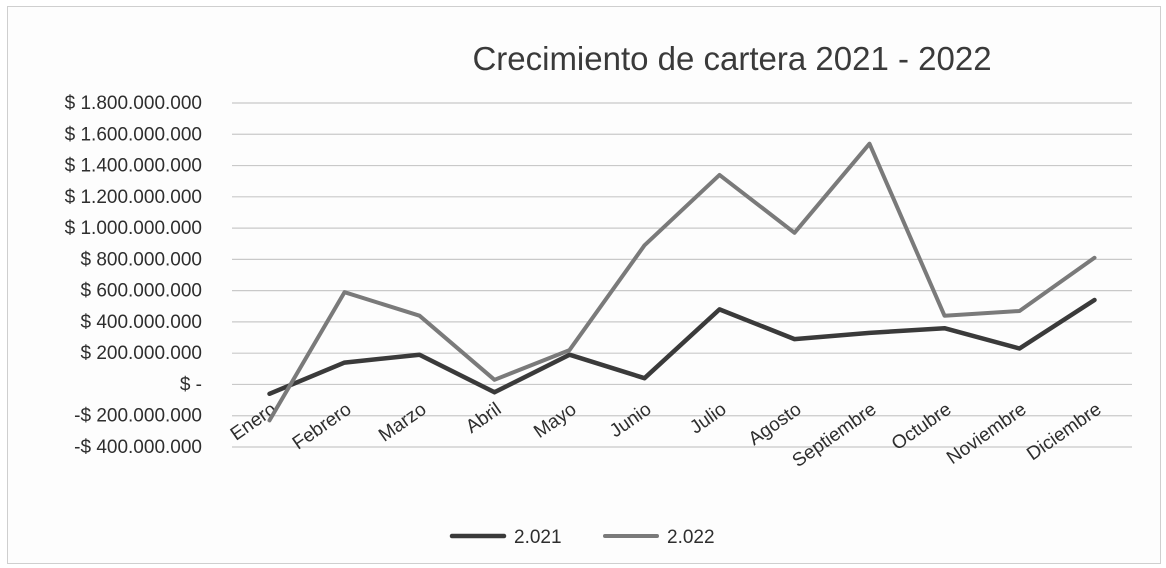 This screenshot has height=568, width=1166. What do you see at coordinates (630, 420) in the screenshot?
I see `x-tick-label: Junio` at bounding box center [630, 420].